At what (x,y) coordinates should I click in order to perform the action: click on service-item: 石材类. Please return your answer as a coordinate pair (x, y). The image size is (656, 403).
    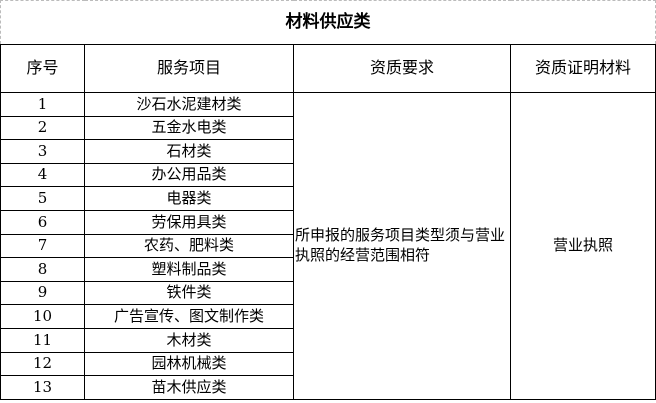
    Looking at the image, I should click on (189, 151).